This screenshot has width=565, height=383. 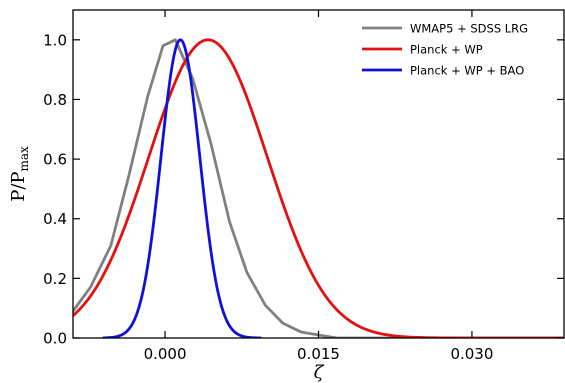 I want to click on x-axis-label: ζ, so click(x=319, y=372).